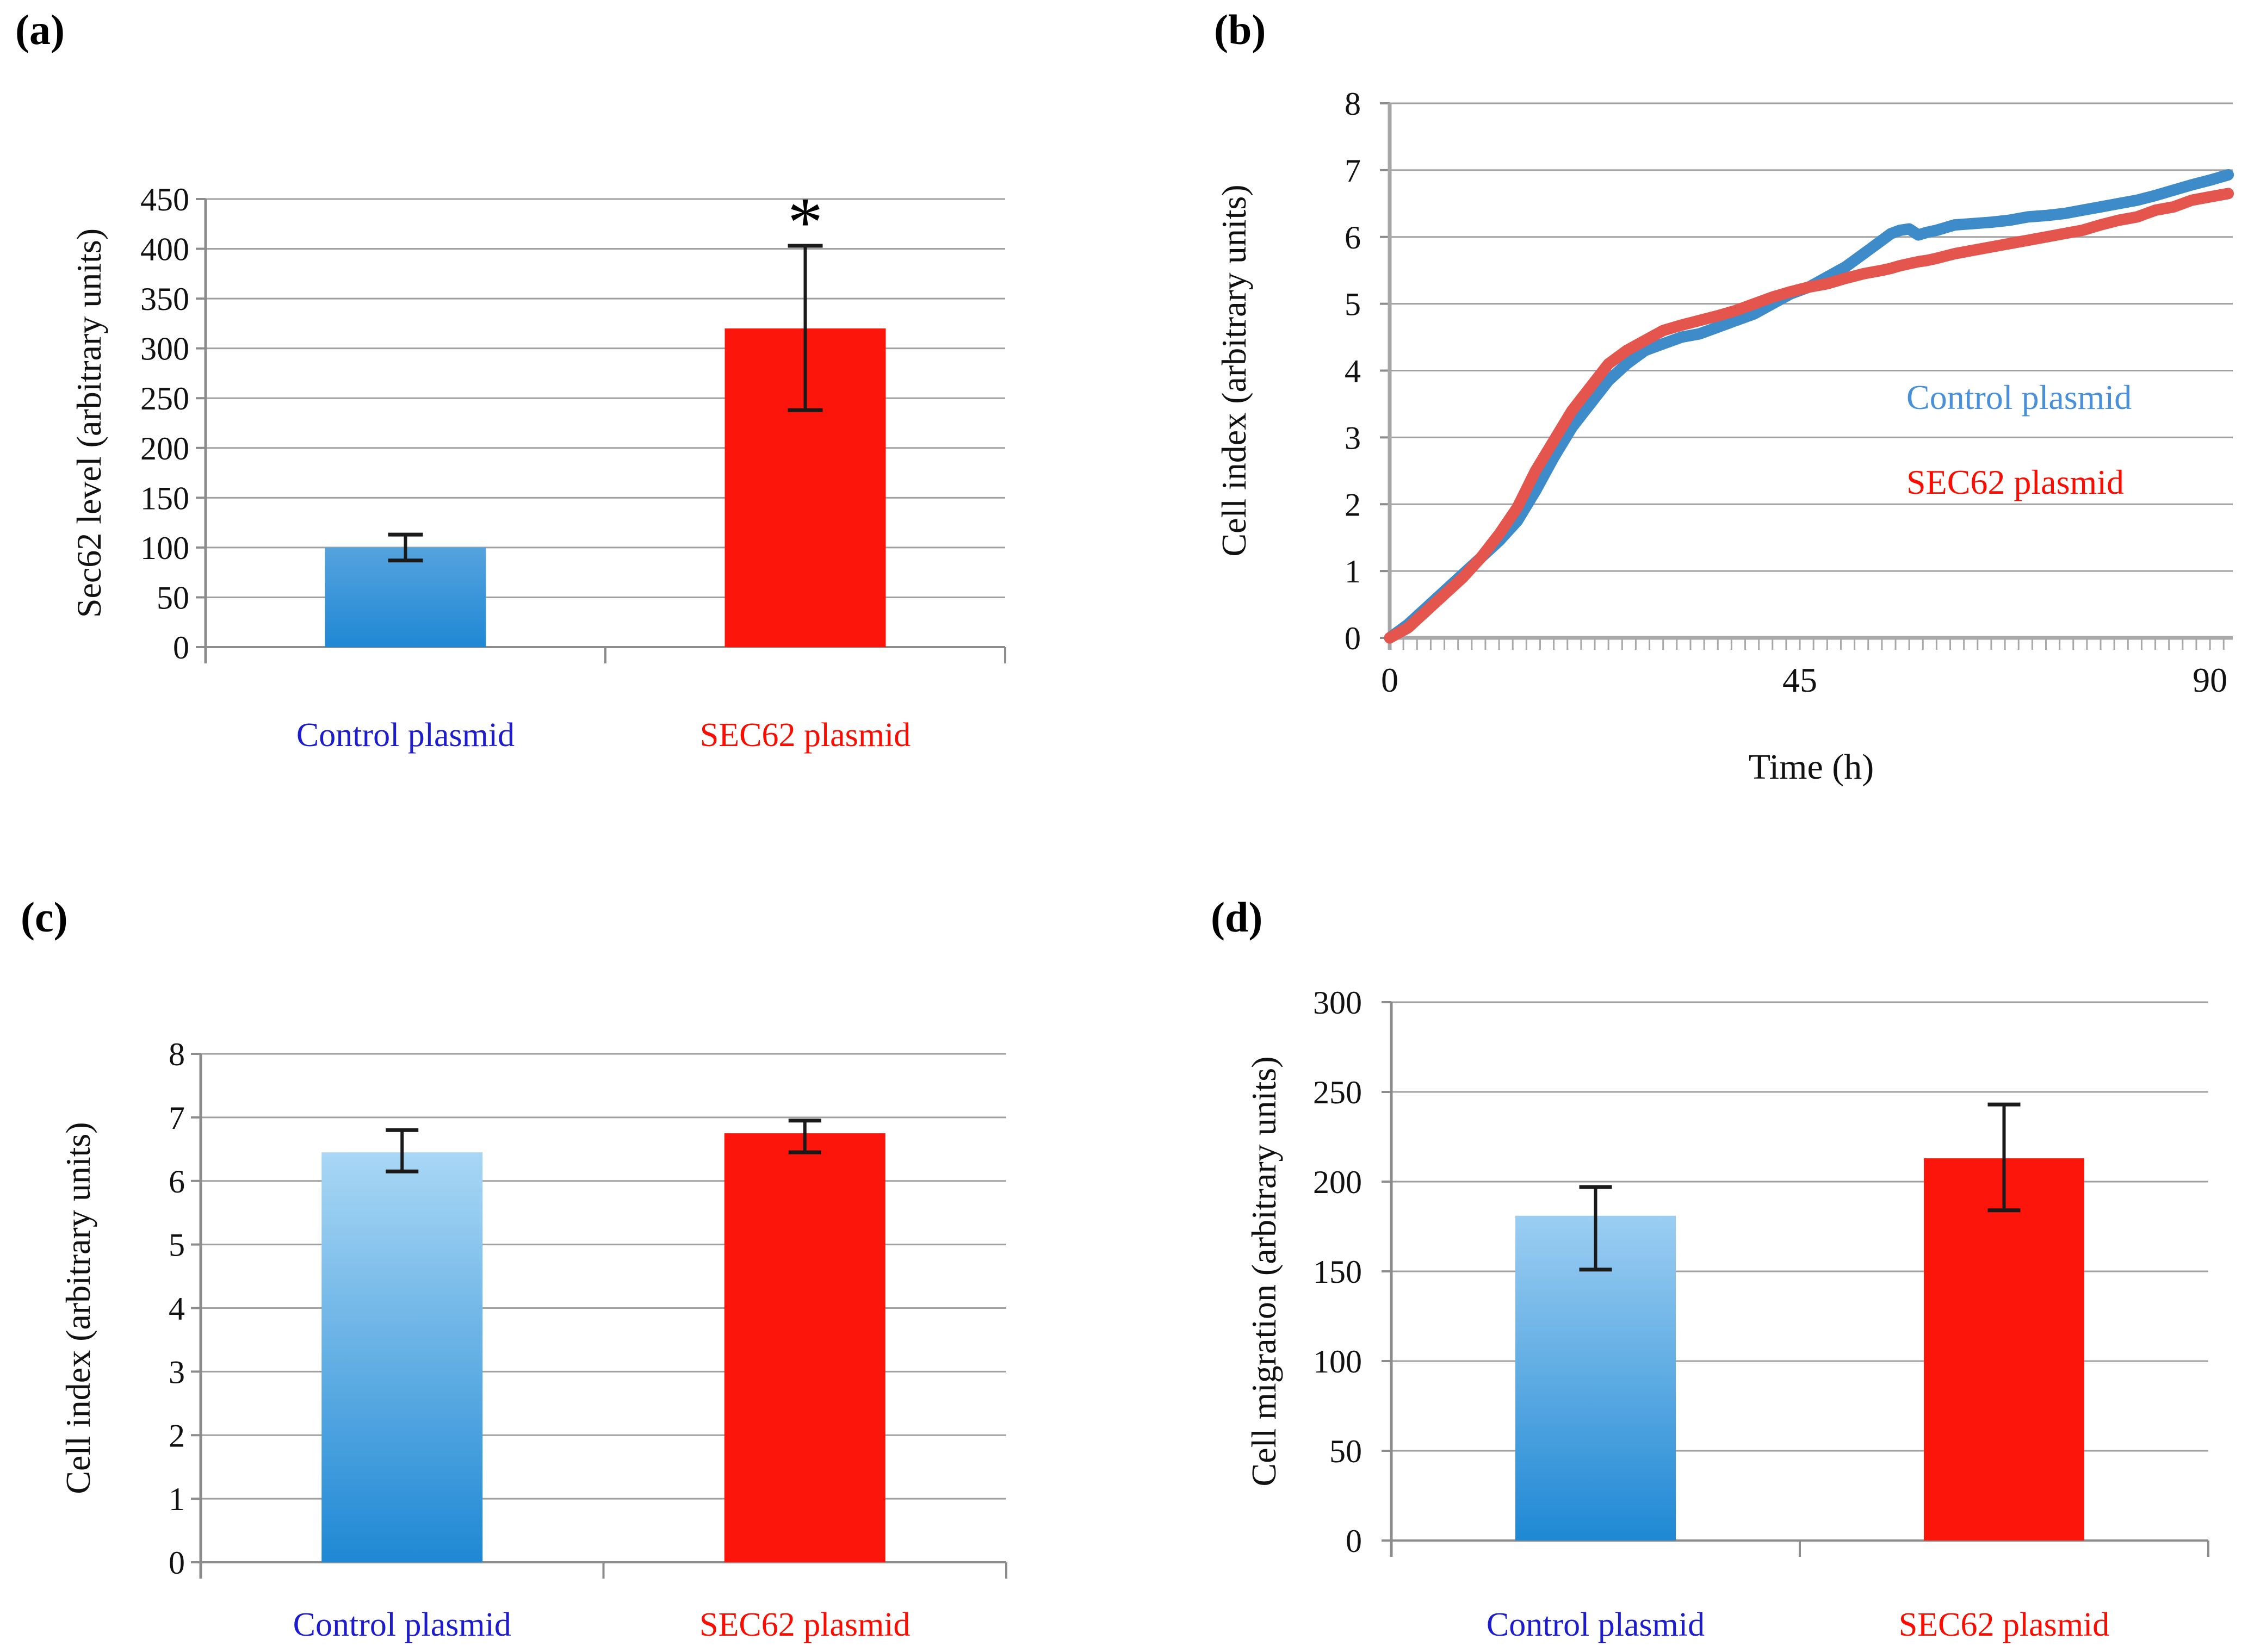  I want to click on legend-entry-sec62-plasmid: SEC62 plasmid, so click(2015, 482).